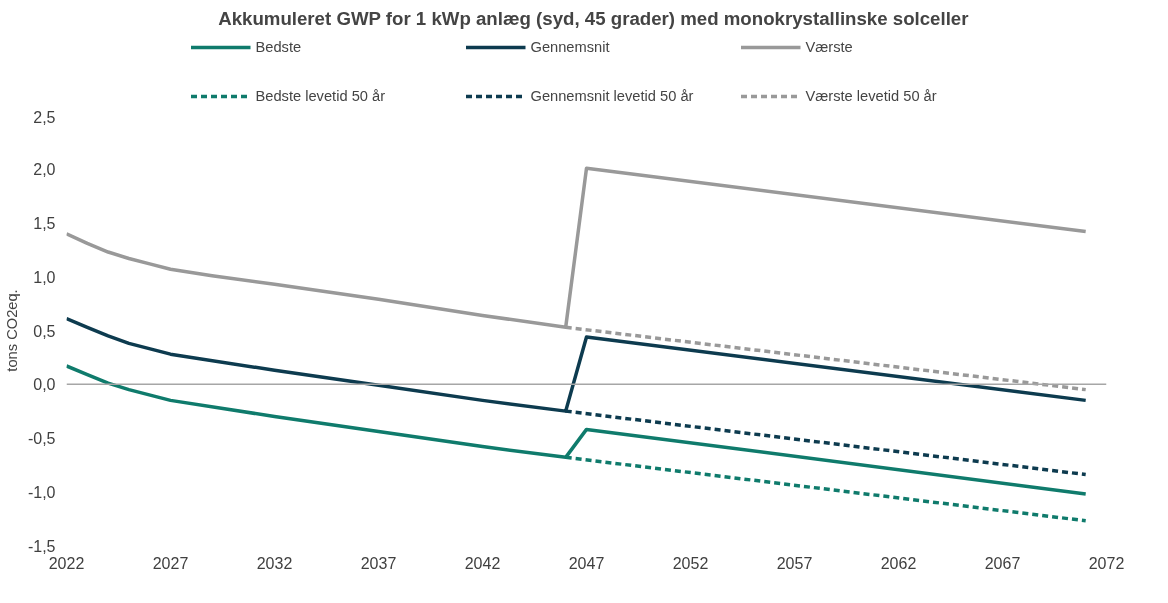  I want to click on y-tick-label: 2,0, so click(44, 170).